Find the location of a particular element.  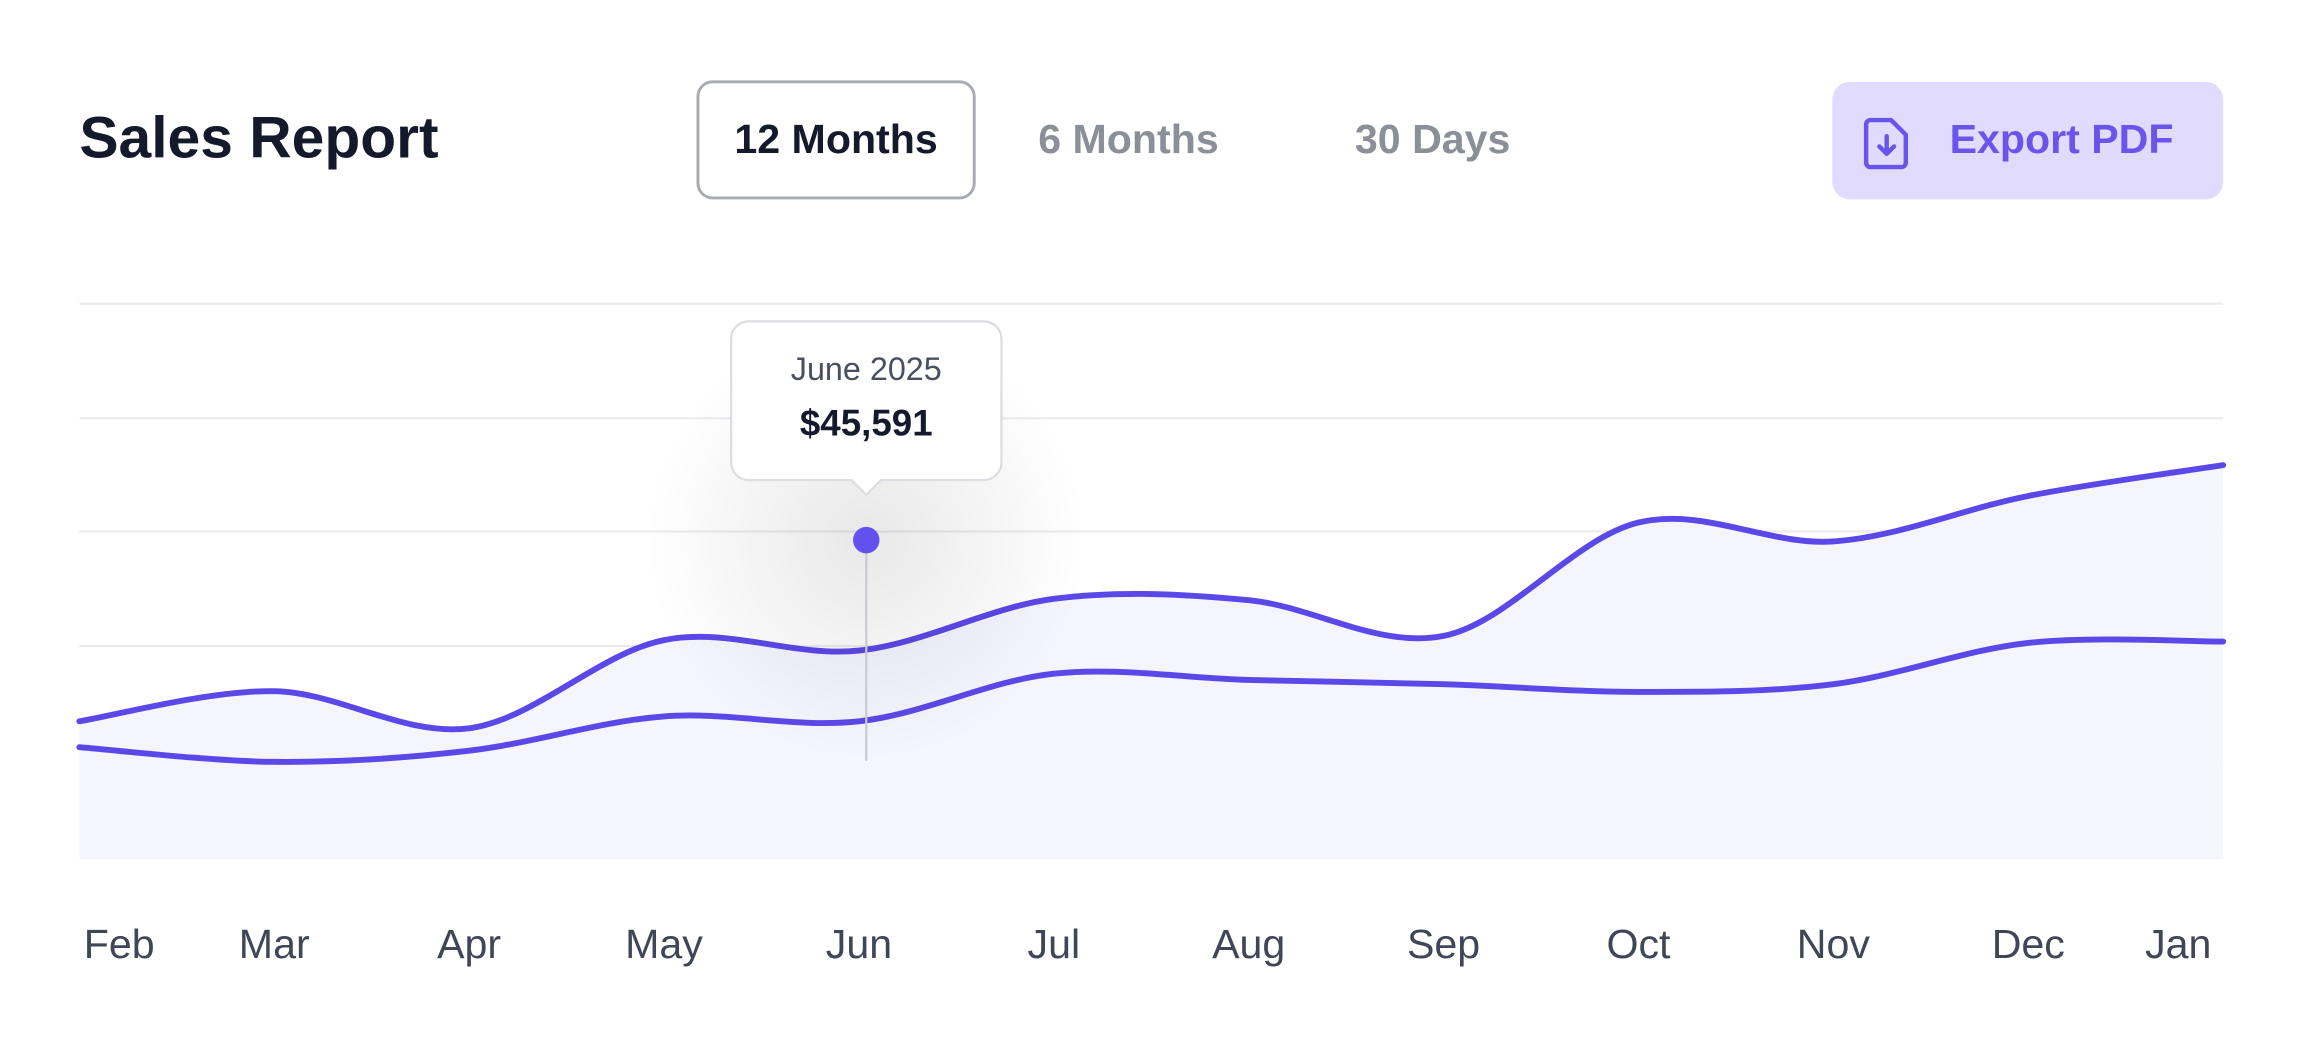

line is located at coordinates (1151, 700).